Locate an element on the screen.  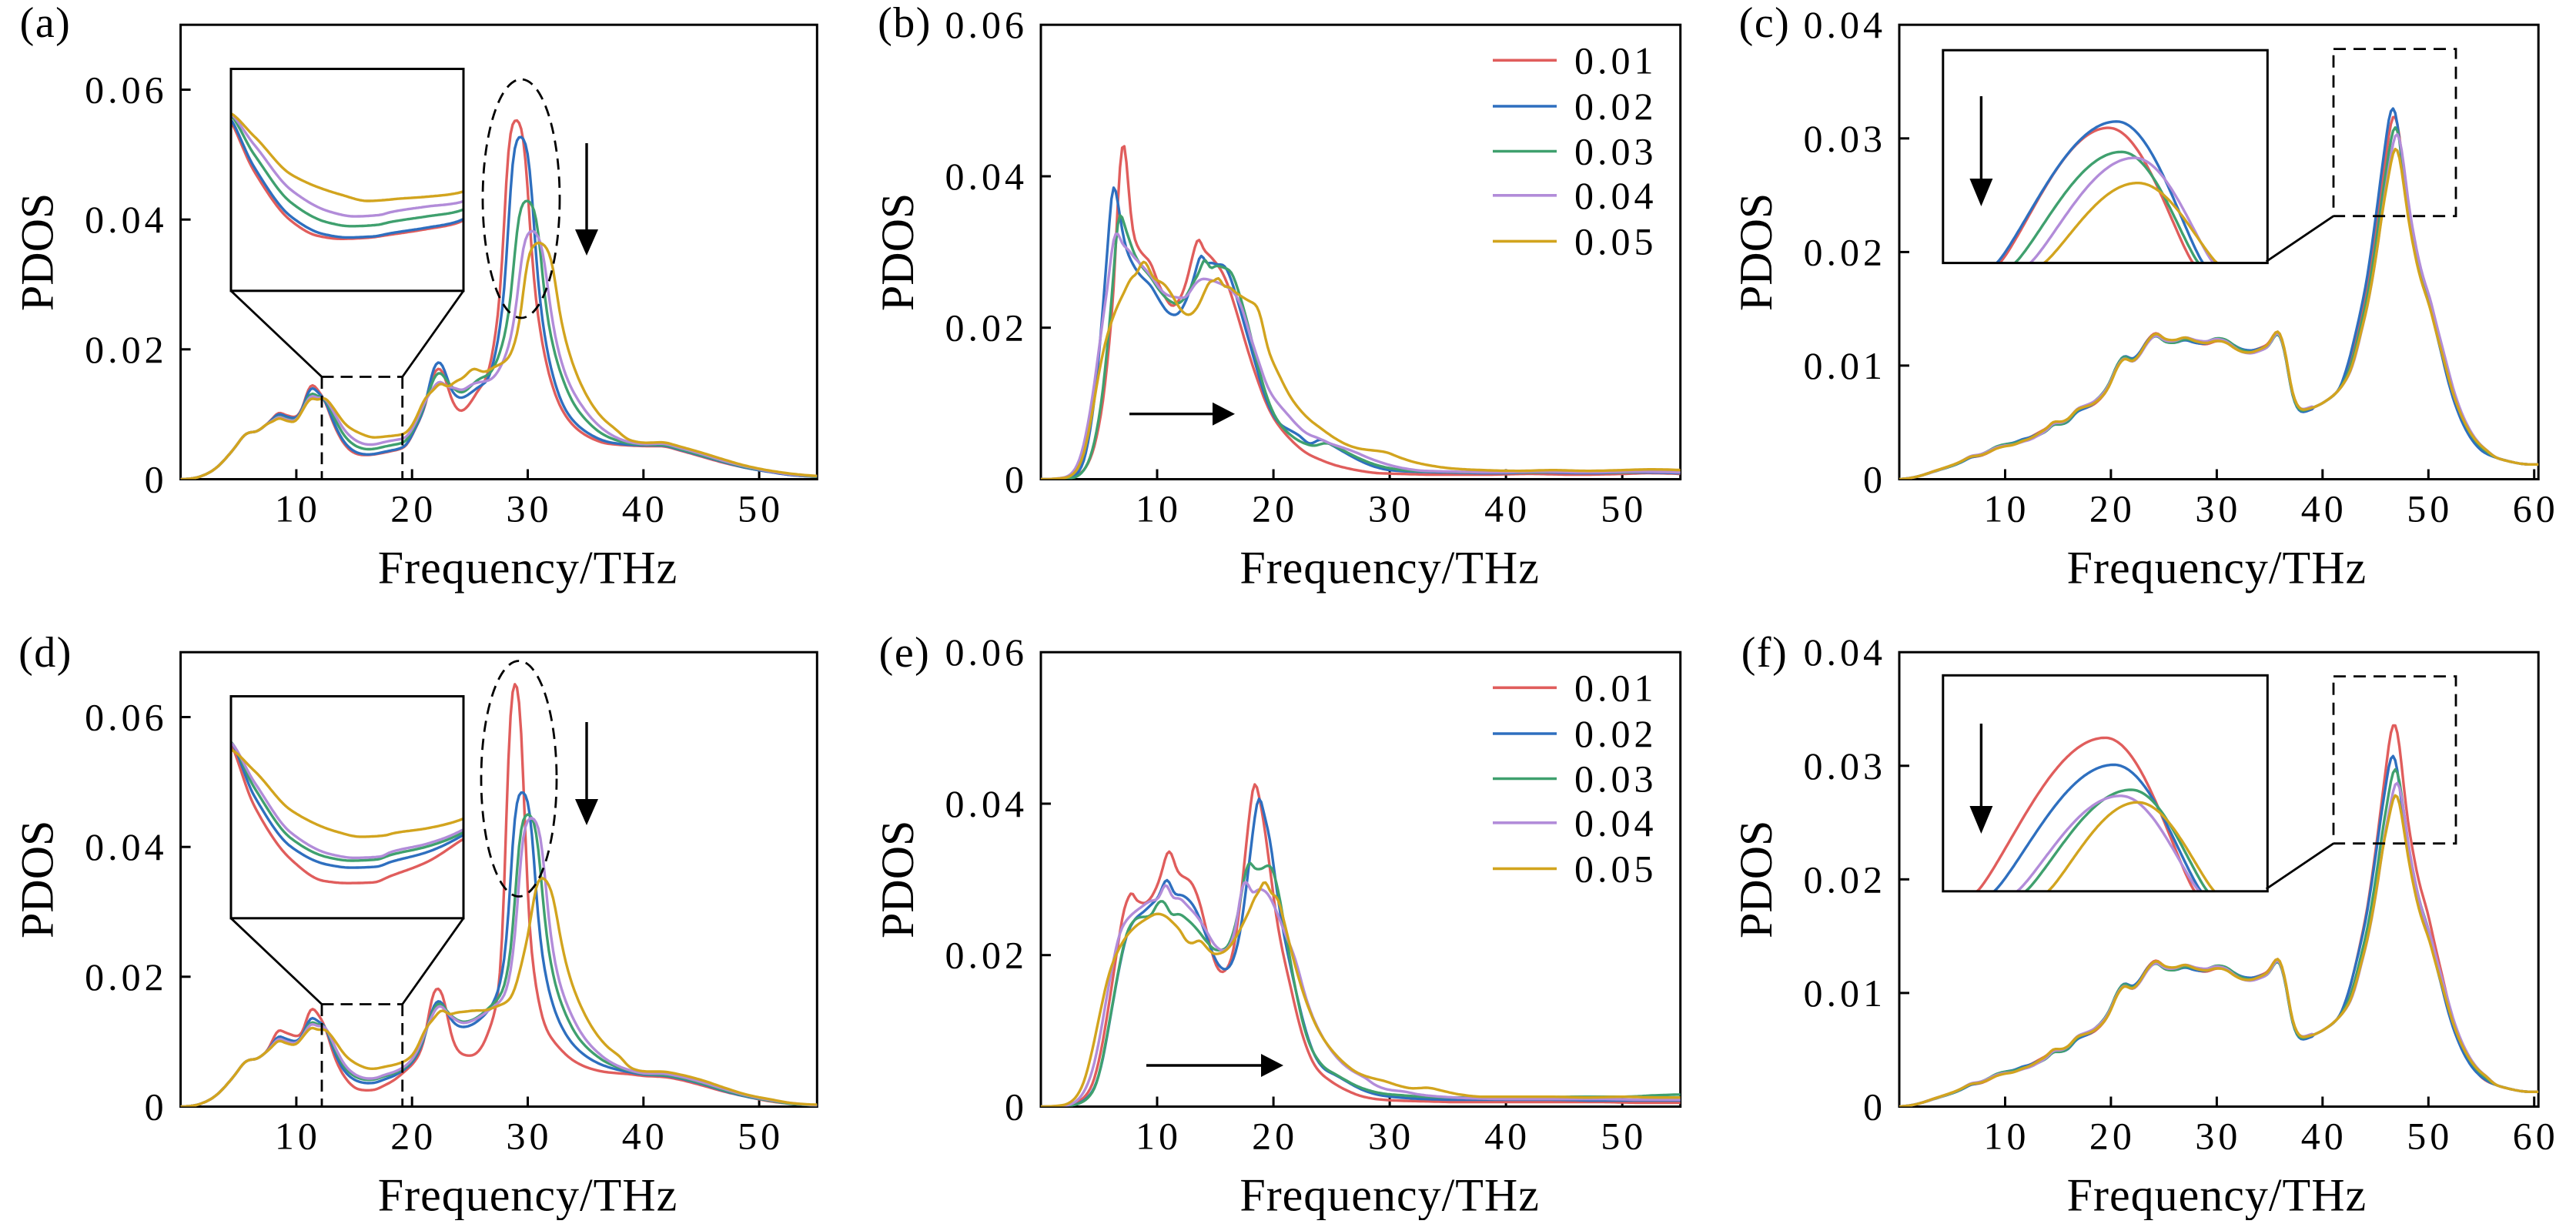
svg-text: (c) is located at coordinates (1765, 24).